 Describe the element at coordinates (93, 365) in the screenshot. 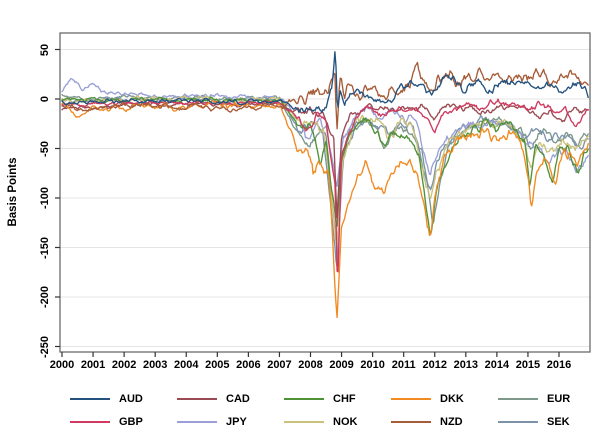

I see `x-tick-label: 2001` at that location.